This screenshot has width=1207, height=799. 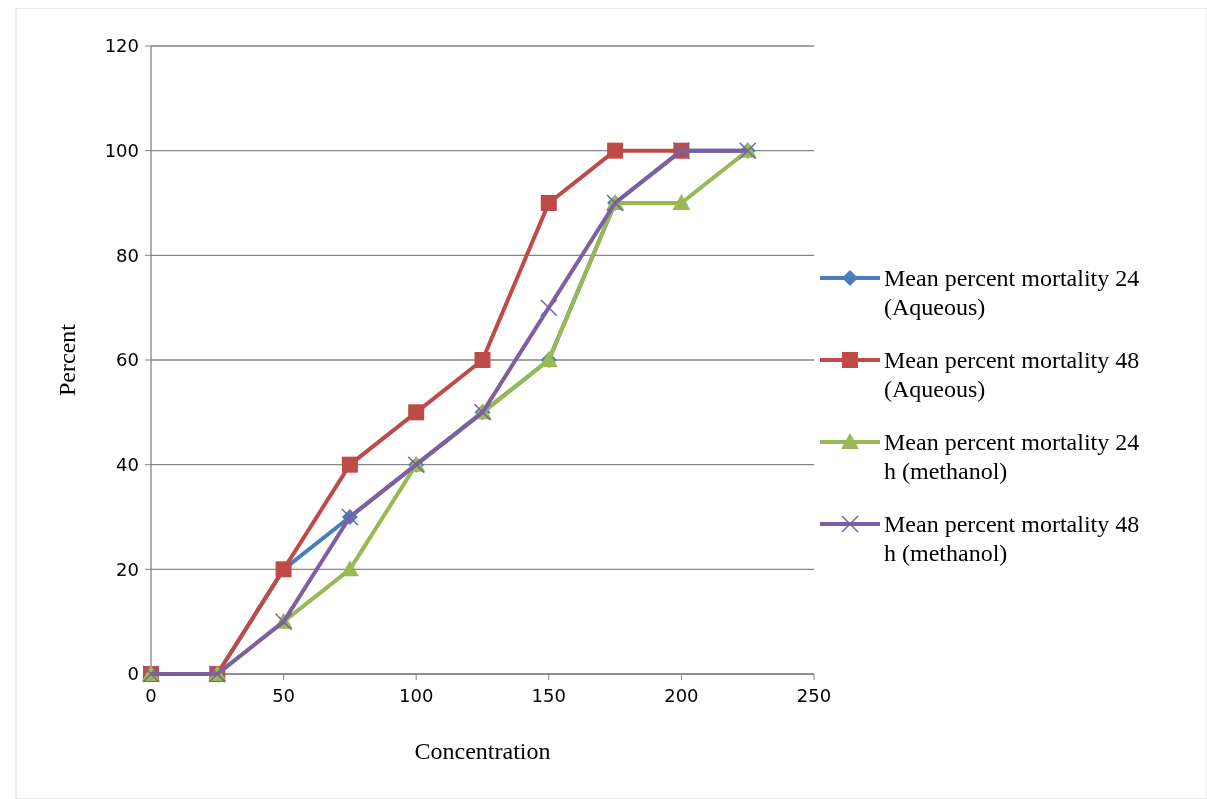 I want to click on x-tick-label: 250, so click(x=814, y=695).